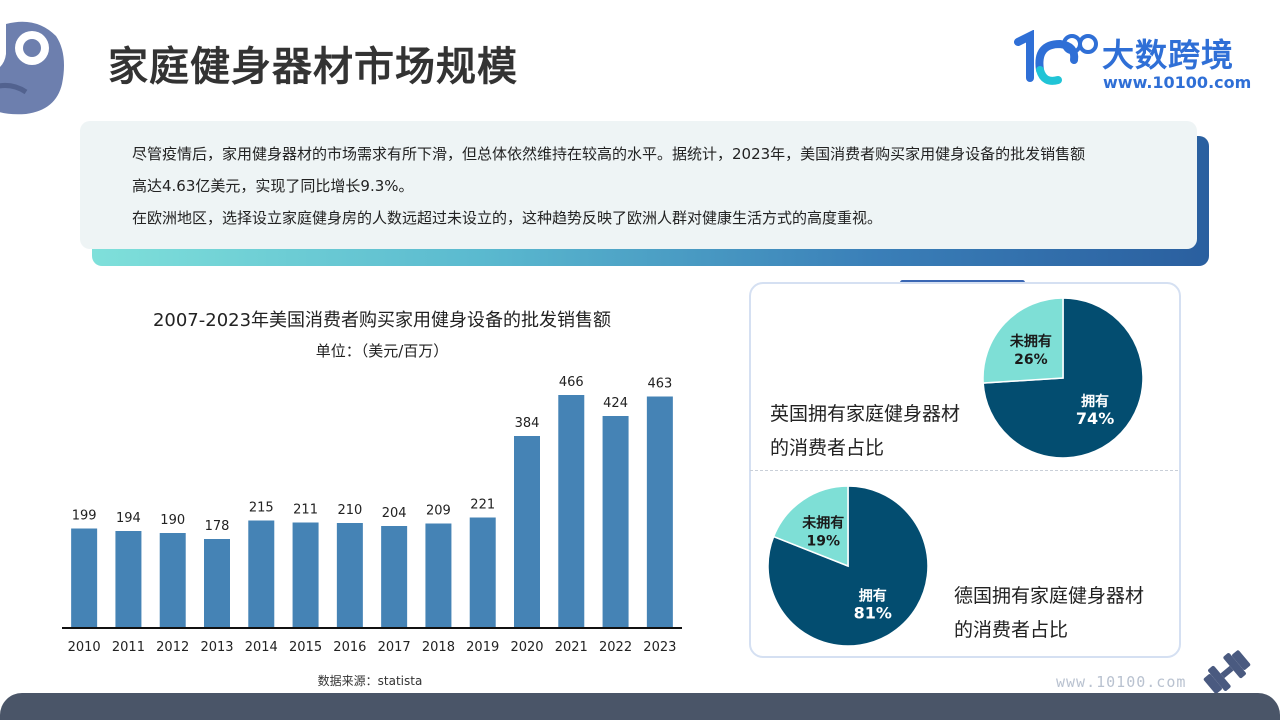 The image size is (1280, 720). What do you see at coordinates (382, 320) in the screenshot?
I see `chart-title: 2007-2023年美国消费者购买家用健身设备的批发销售额` at bounding box center [382, 320].